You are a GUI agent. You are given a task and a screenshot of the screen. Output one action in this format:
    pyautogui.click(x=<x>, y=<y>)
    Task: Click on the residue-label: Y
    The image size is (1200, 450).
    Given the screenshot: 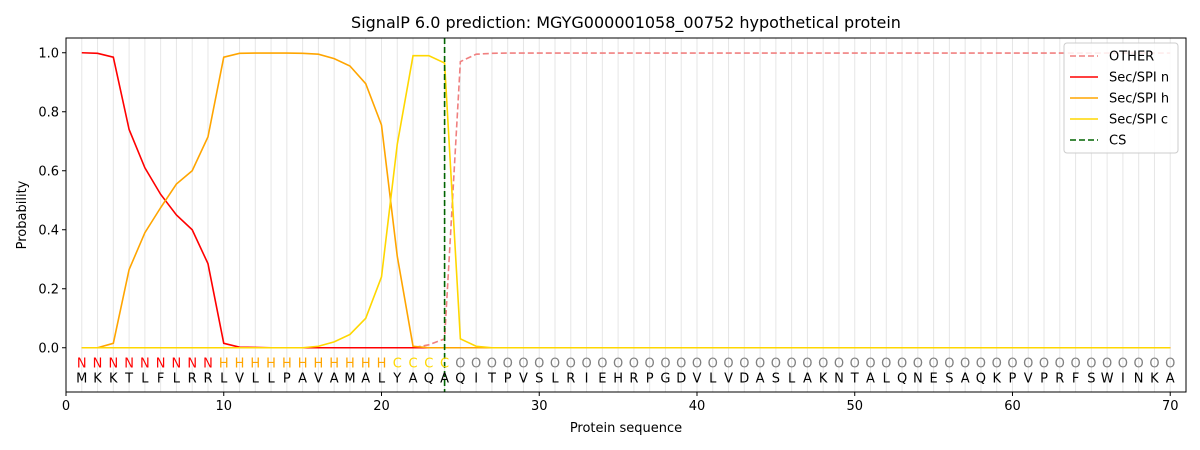 What is the action you would take?
    pyautogui.click(x=396, y=378)
    